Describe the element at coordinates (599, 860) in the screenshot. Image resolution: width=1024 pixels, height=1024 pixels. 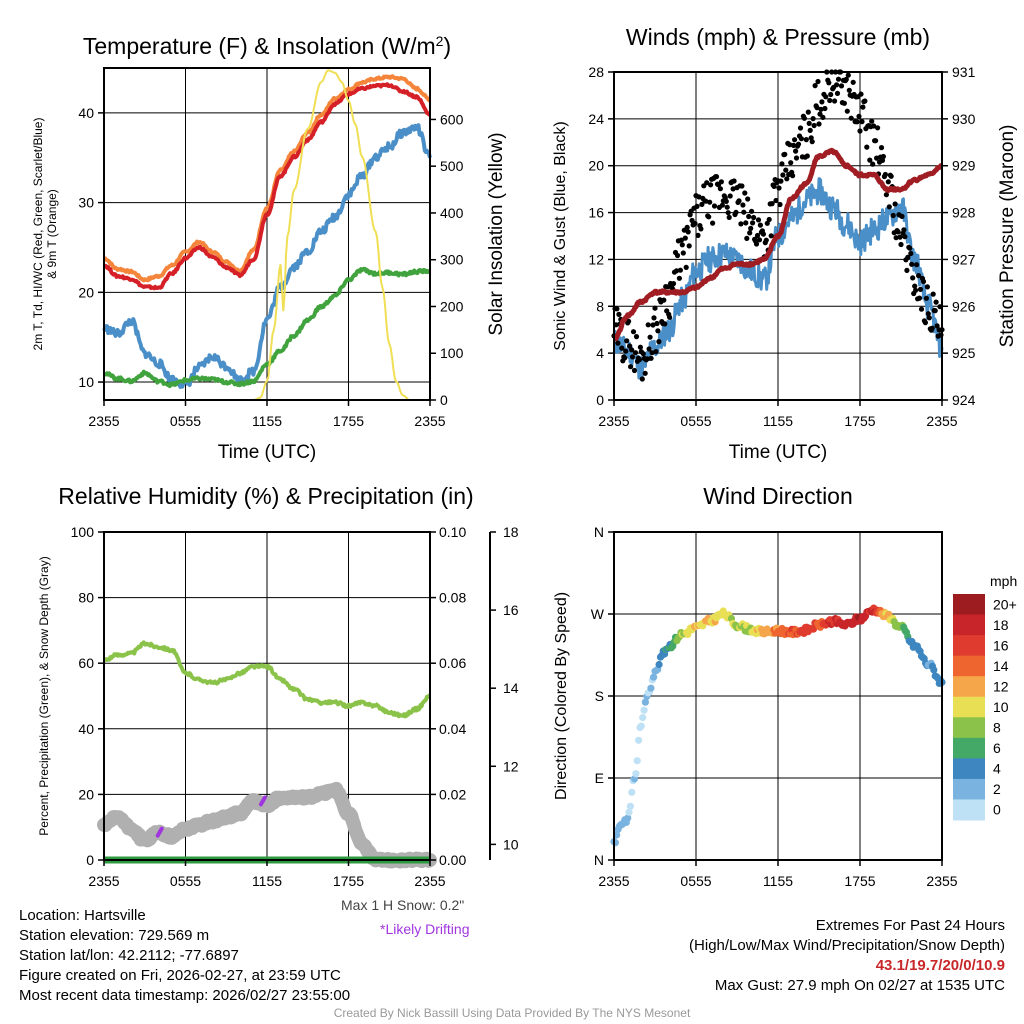
I see `direction-ytick-label: N` at that location.